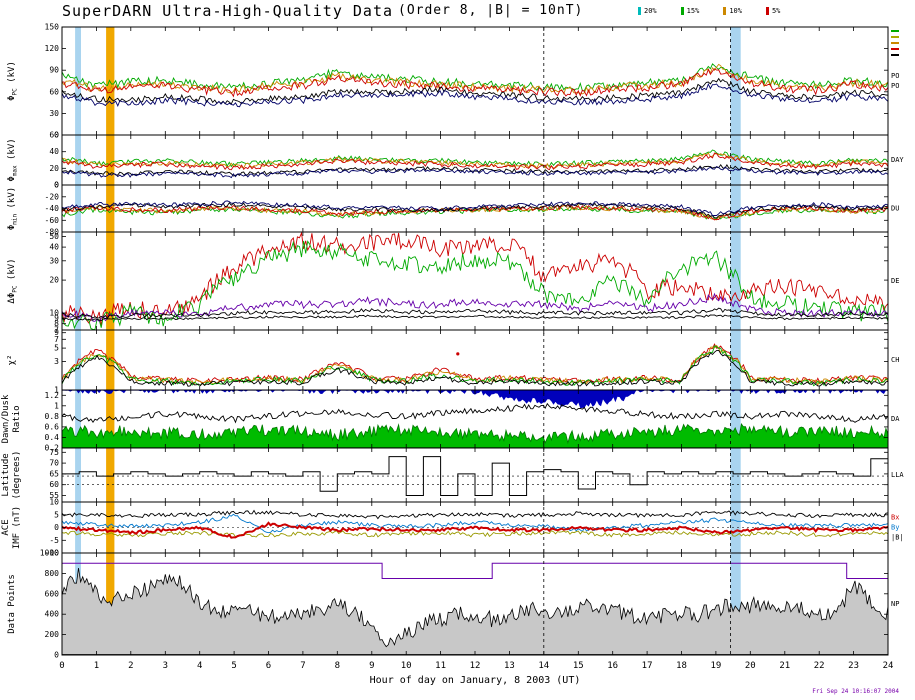 This screenshot has height=700, width=915. I want to click on y-tick-label: -80, so click(52, 232).